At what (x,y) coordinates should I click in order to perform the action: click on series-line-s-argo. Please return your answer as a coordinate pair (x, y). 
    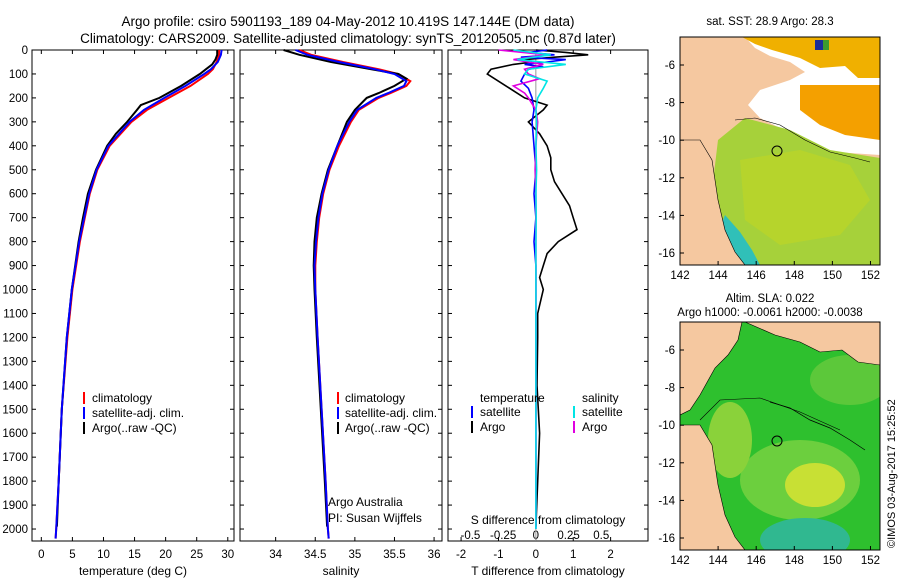
    Looking at the image, I should click on (523, 288).